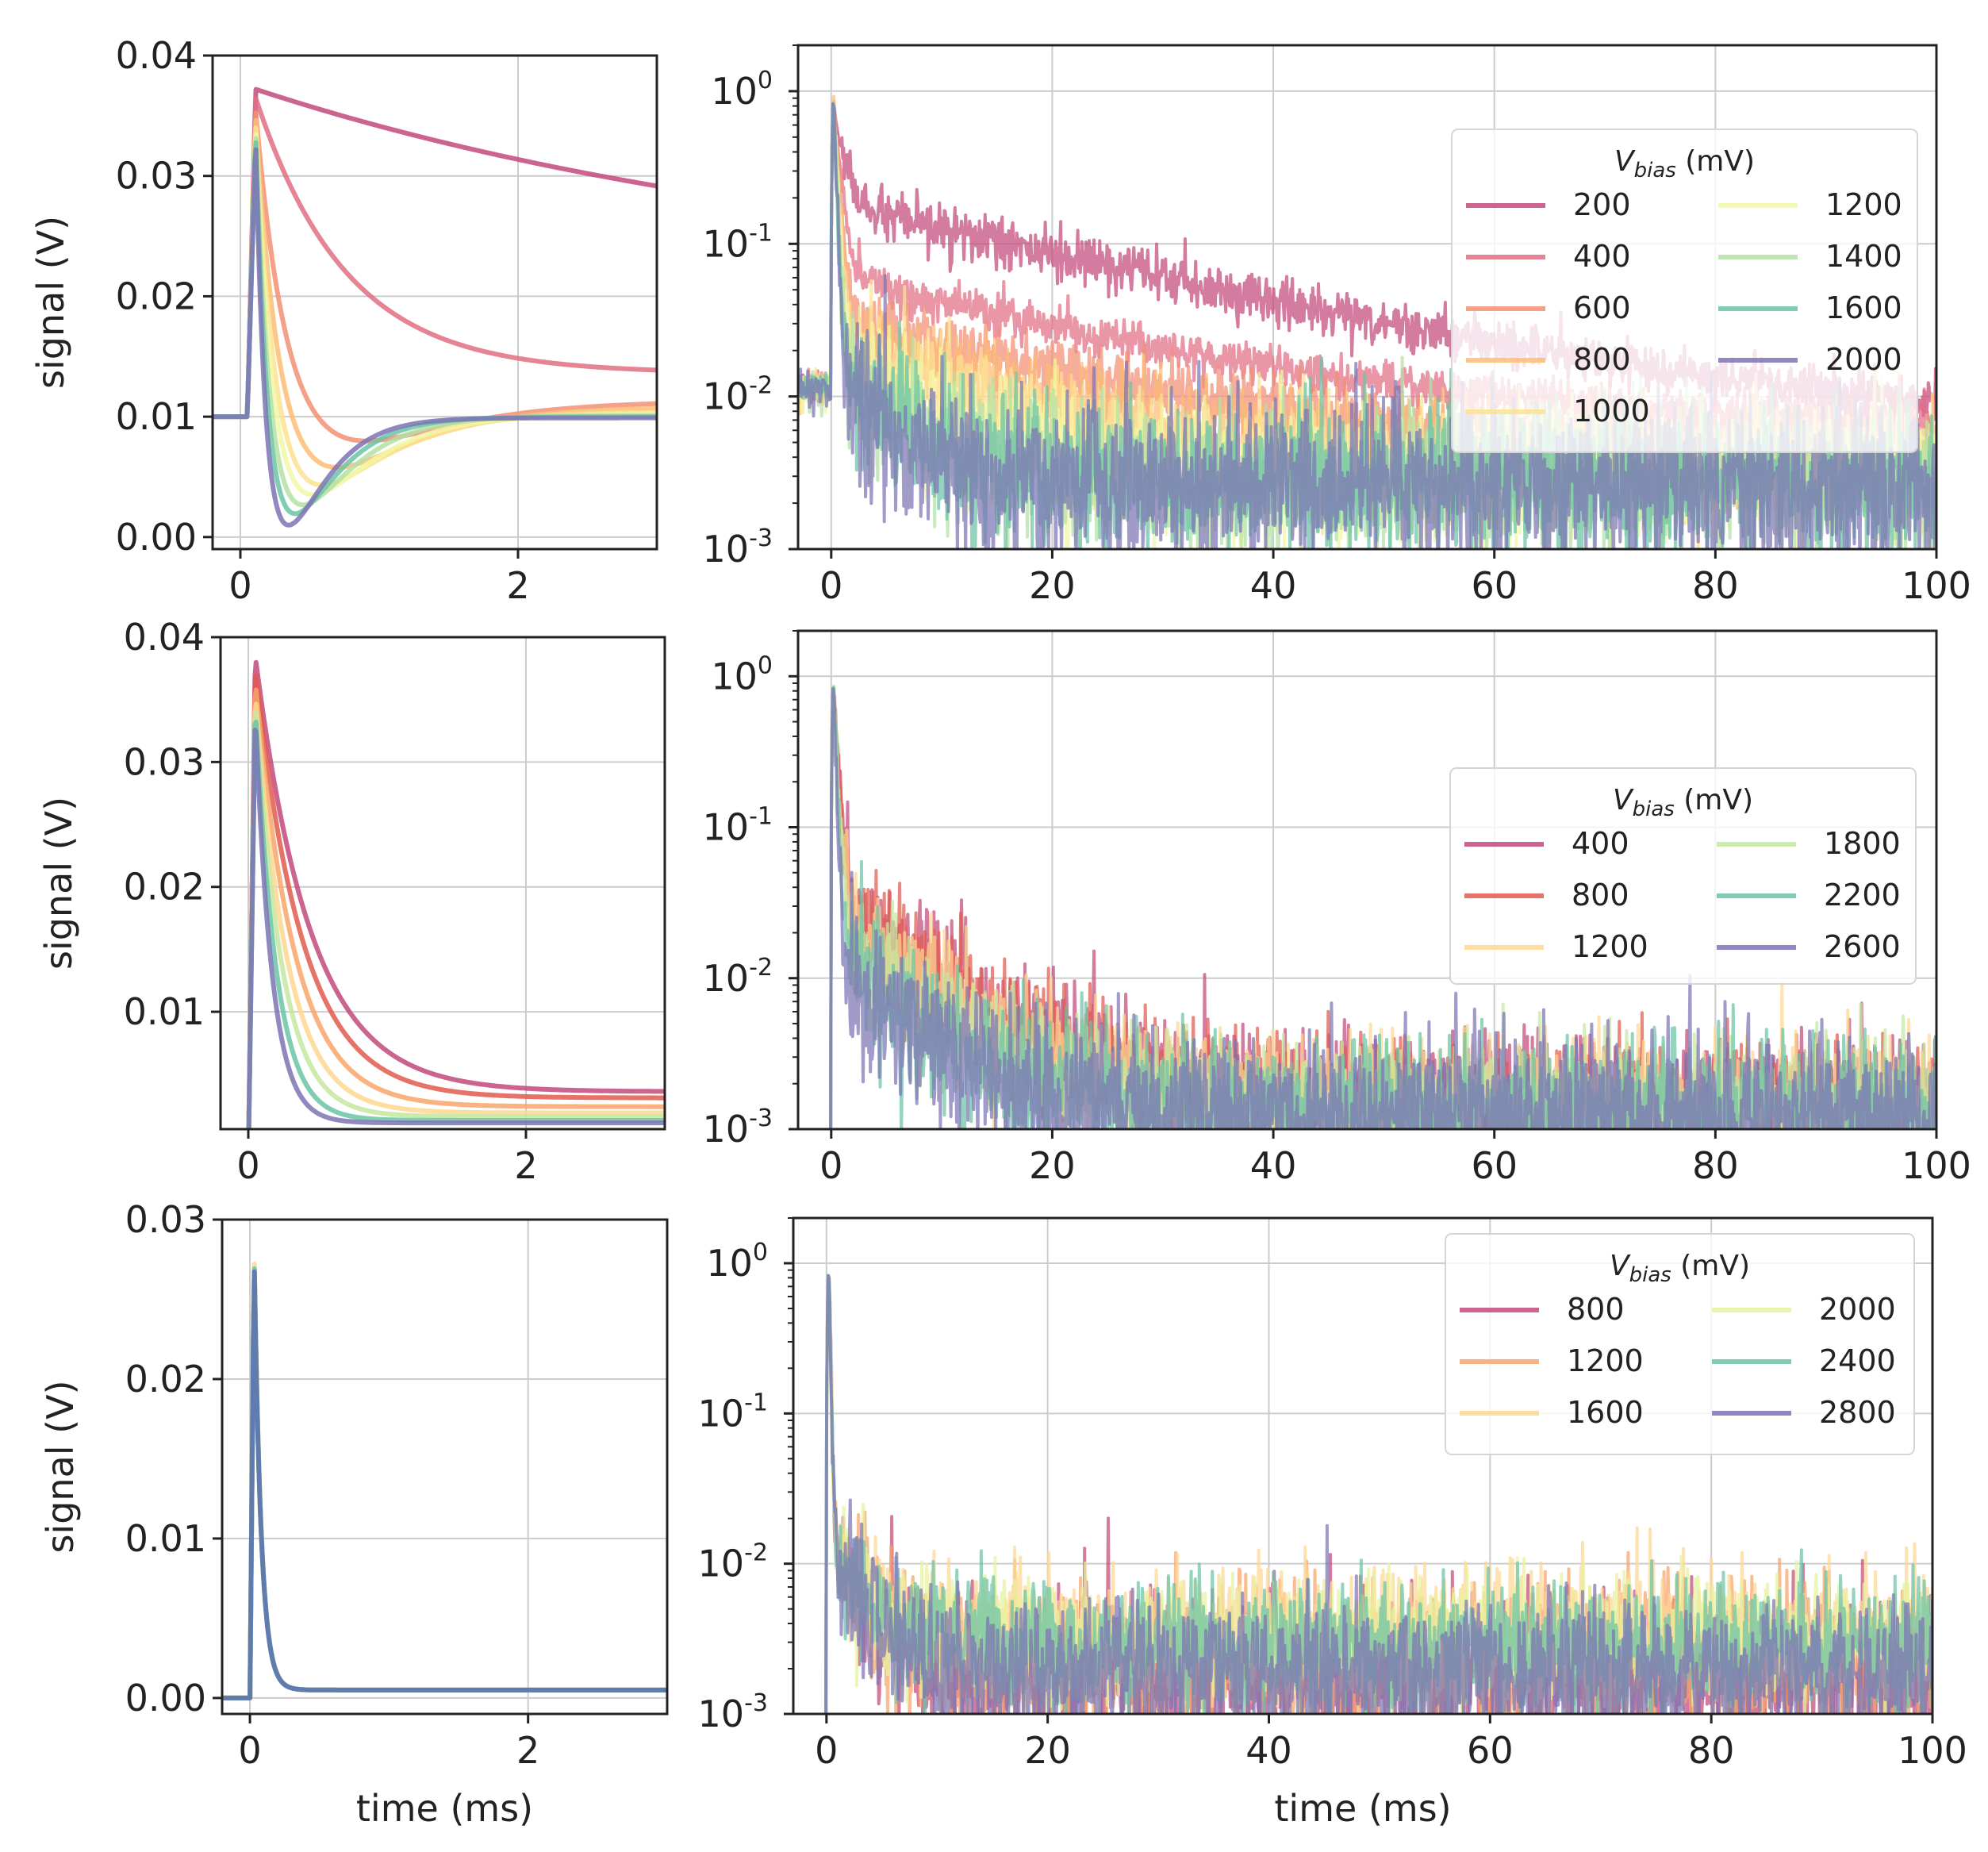  What do you see at coordinates (1858, 1361) in the screenshot?
I see `legend-label-2400: 2400` at bounding box center [1858, 1361].